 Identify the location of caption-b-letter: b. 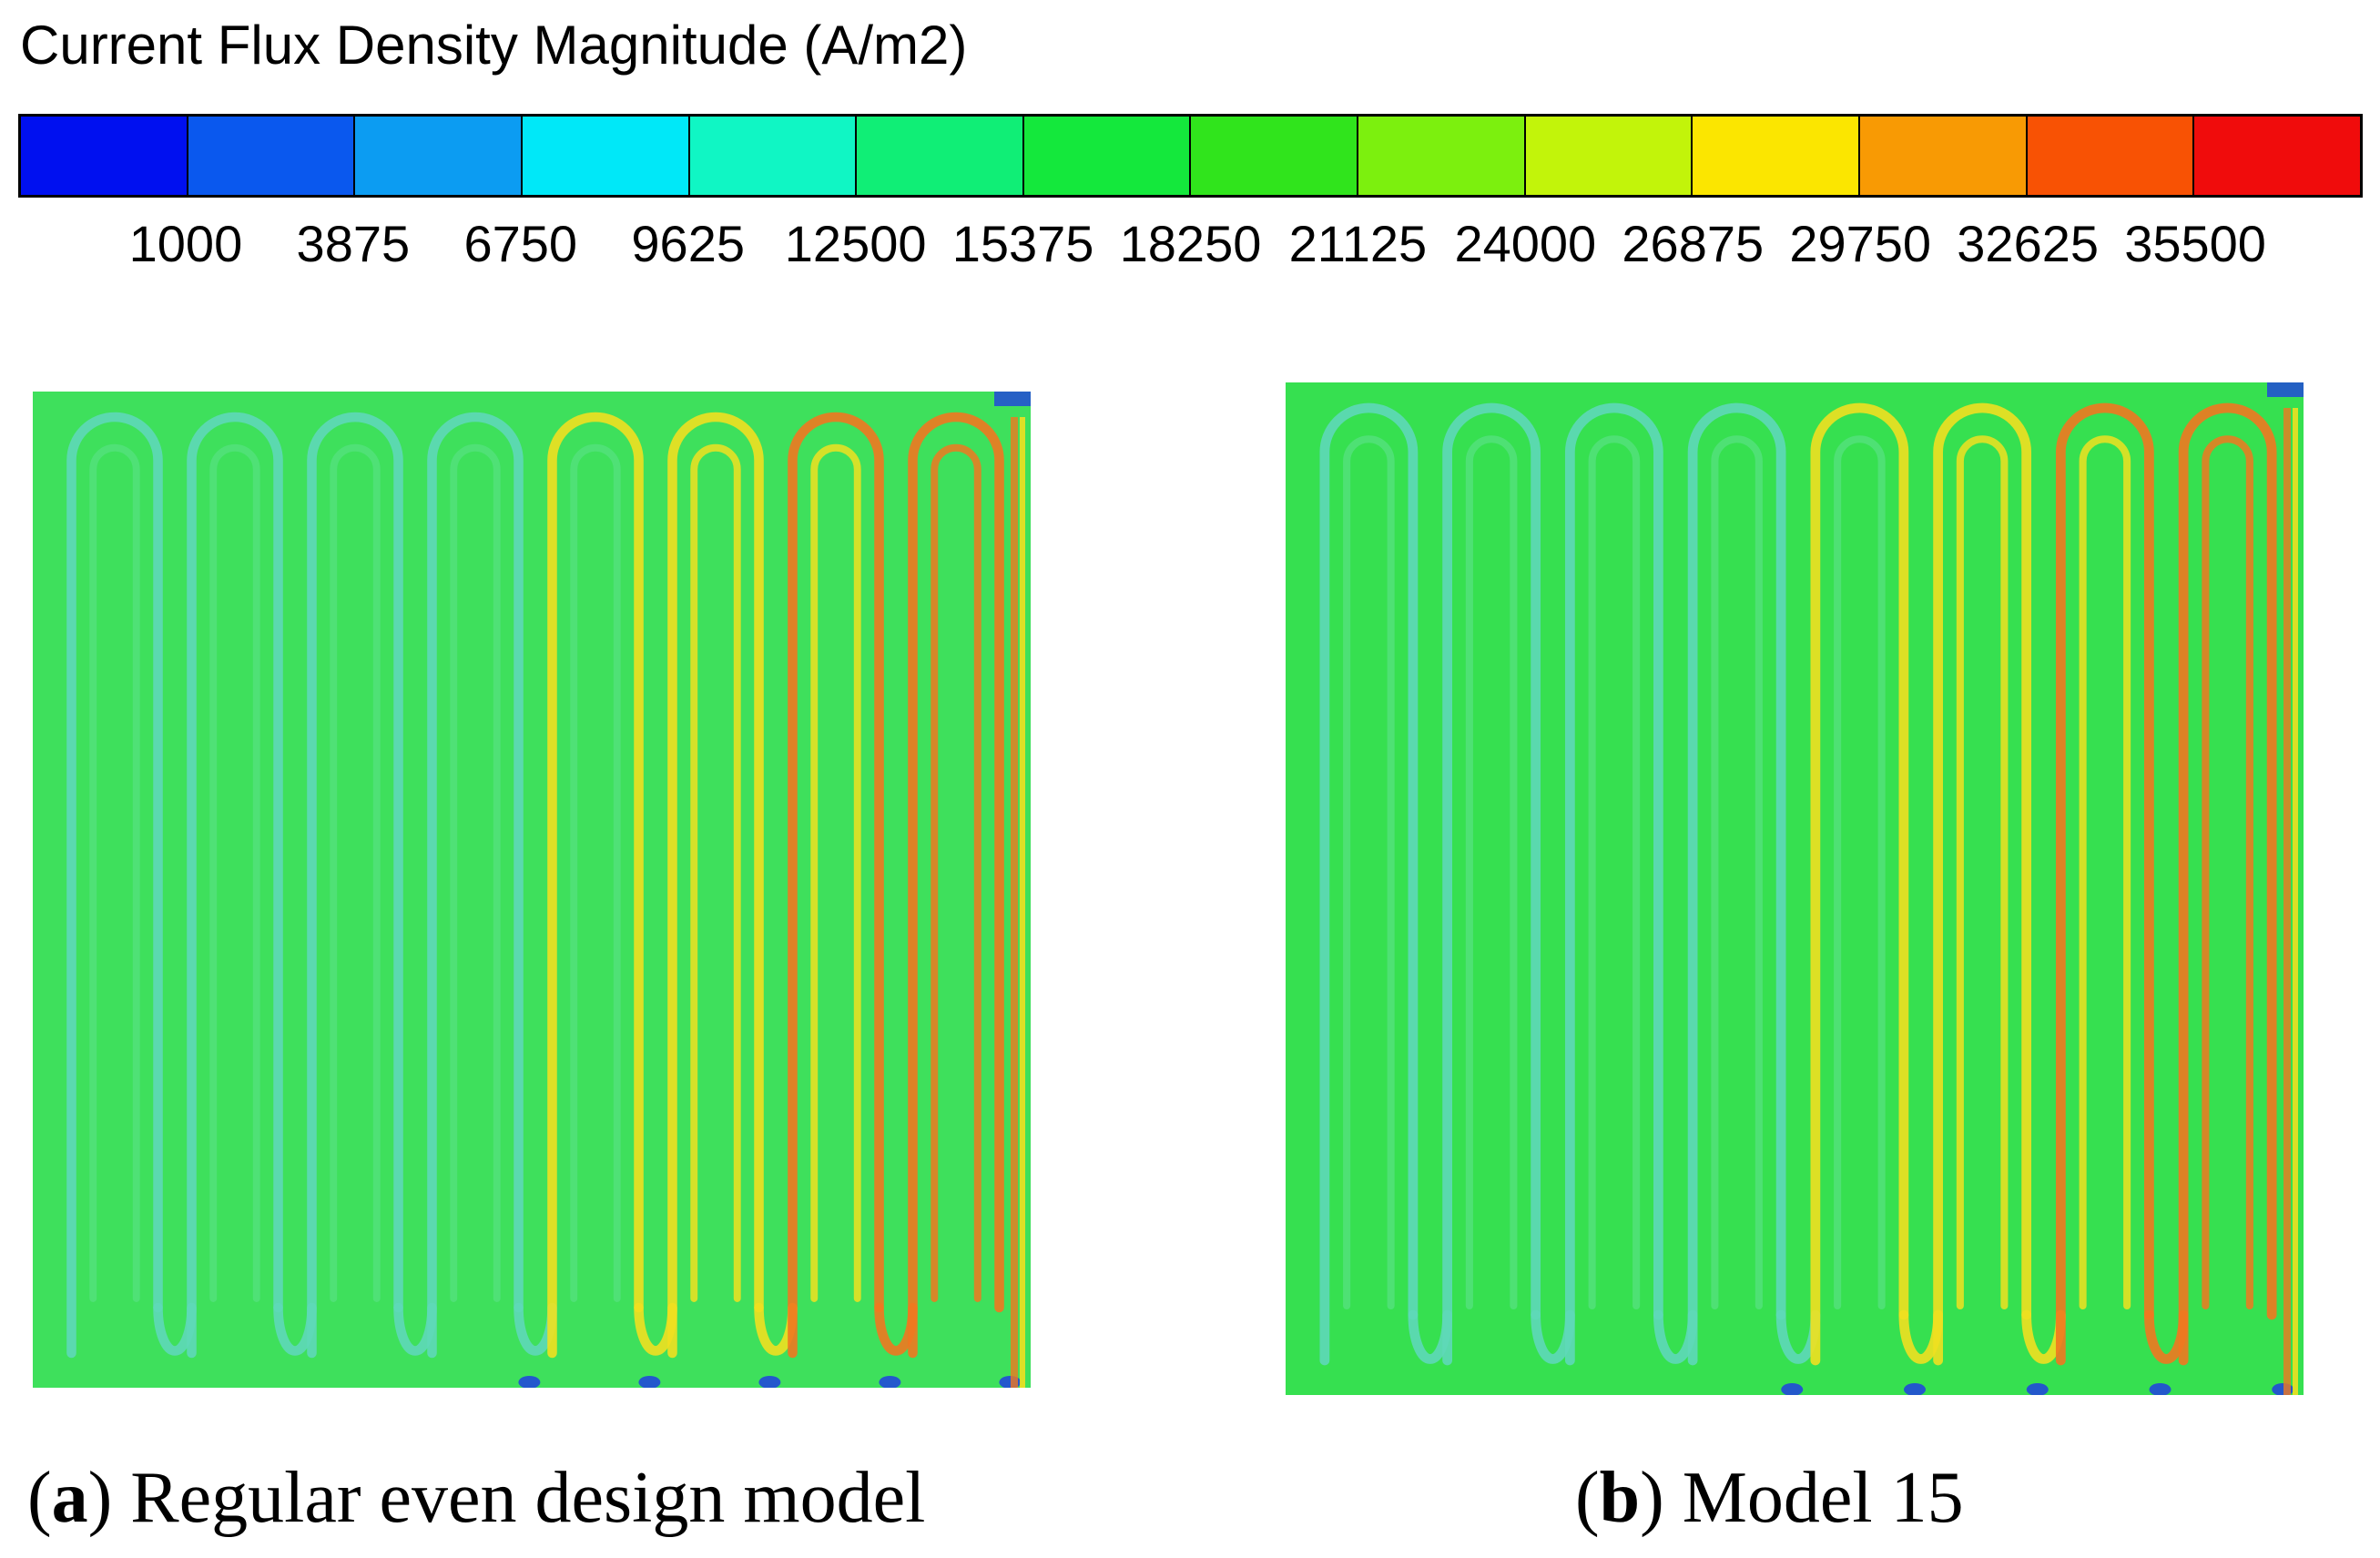
(1620, 1498).